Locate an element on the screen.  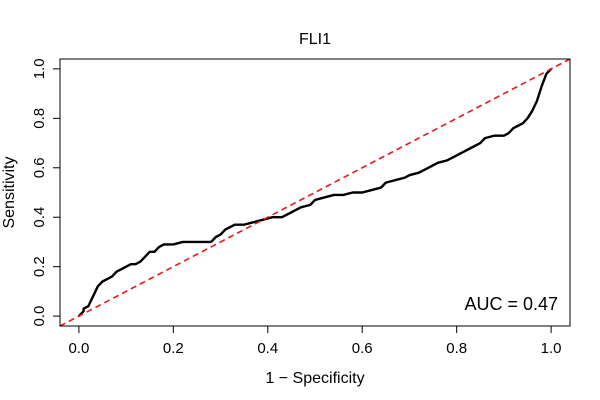
x-tick-label: 0.4 is located at coordinates (267, 348).